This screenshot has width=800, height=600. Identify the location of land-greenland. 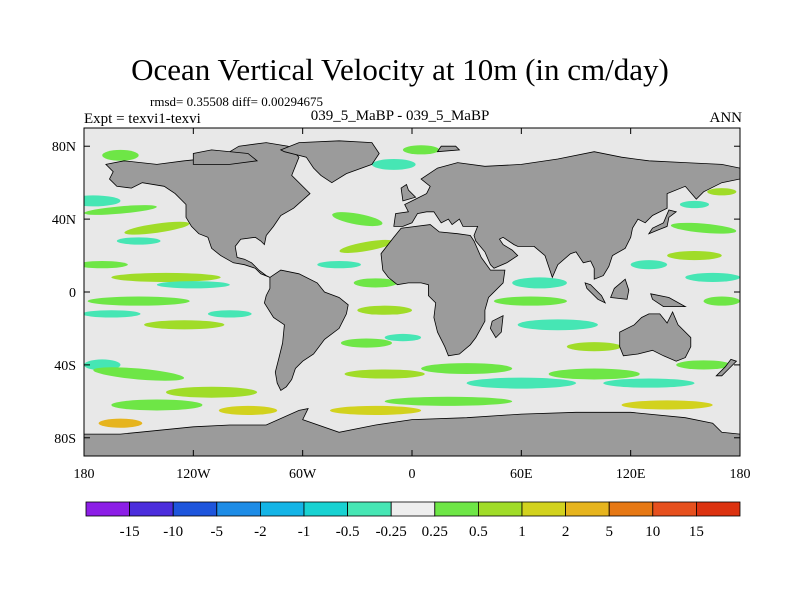
(329, 162).